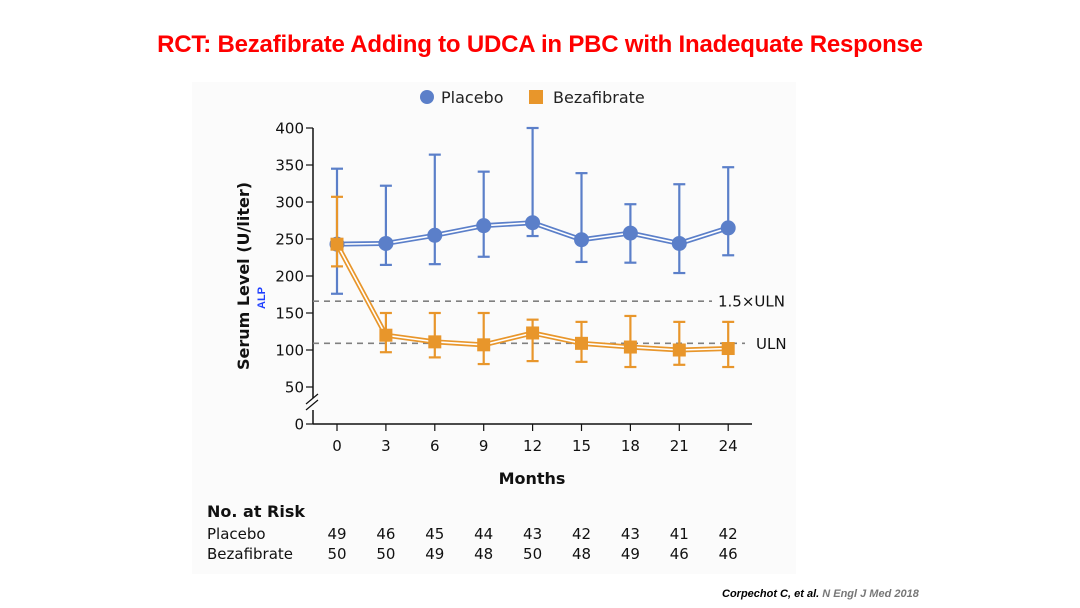  What do you see at coordinates (262, 298) in the screenshot?
I see `y-axis-sublabel-alp: ALP` at bounding box center [262, 298].